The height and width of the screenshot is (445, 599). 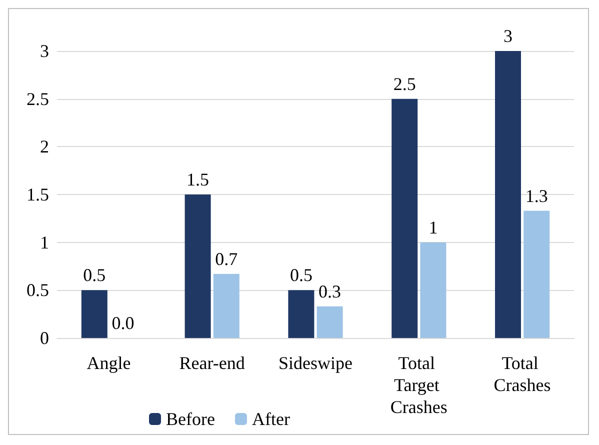 What do you see at coordinates (315, 363) in the screenshot?
I see `x-tick-label: Sideswipe` at bounding box center [315, 363].